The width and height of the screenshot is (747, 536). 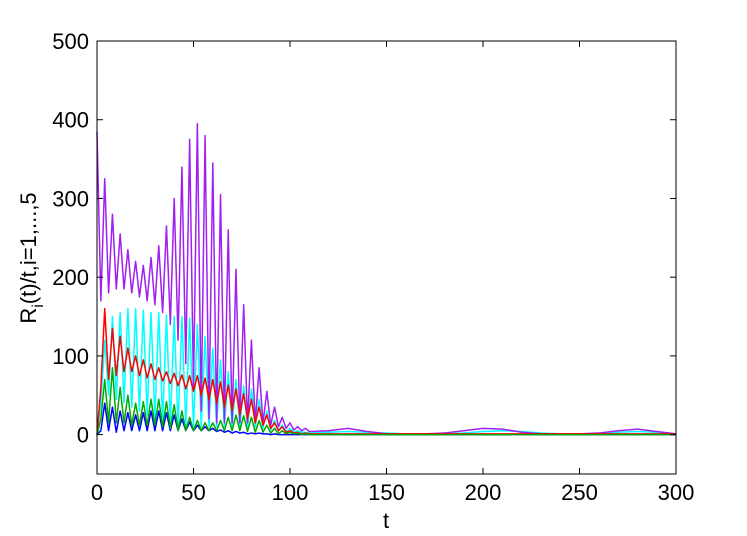 I want to click on y-tick-label: 400, so click(x=70, y=120).